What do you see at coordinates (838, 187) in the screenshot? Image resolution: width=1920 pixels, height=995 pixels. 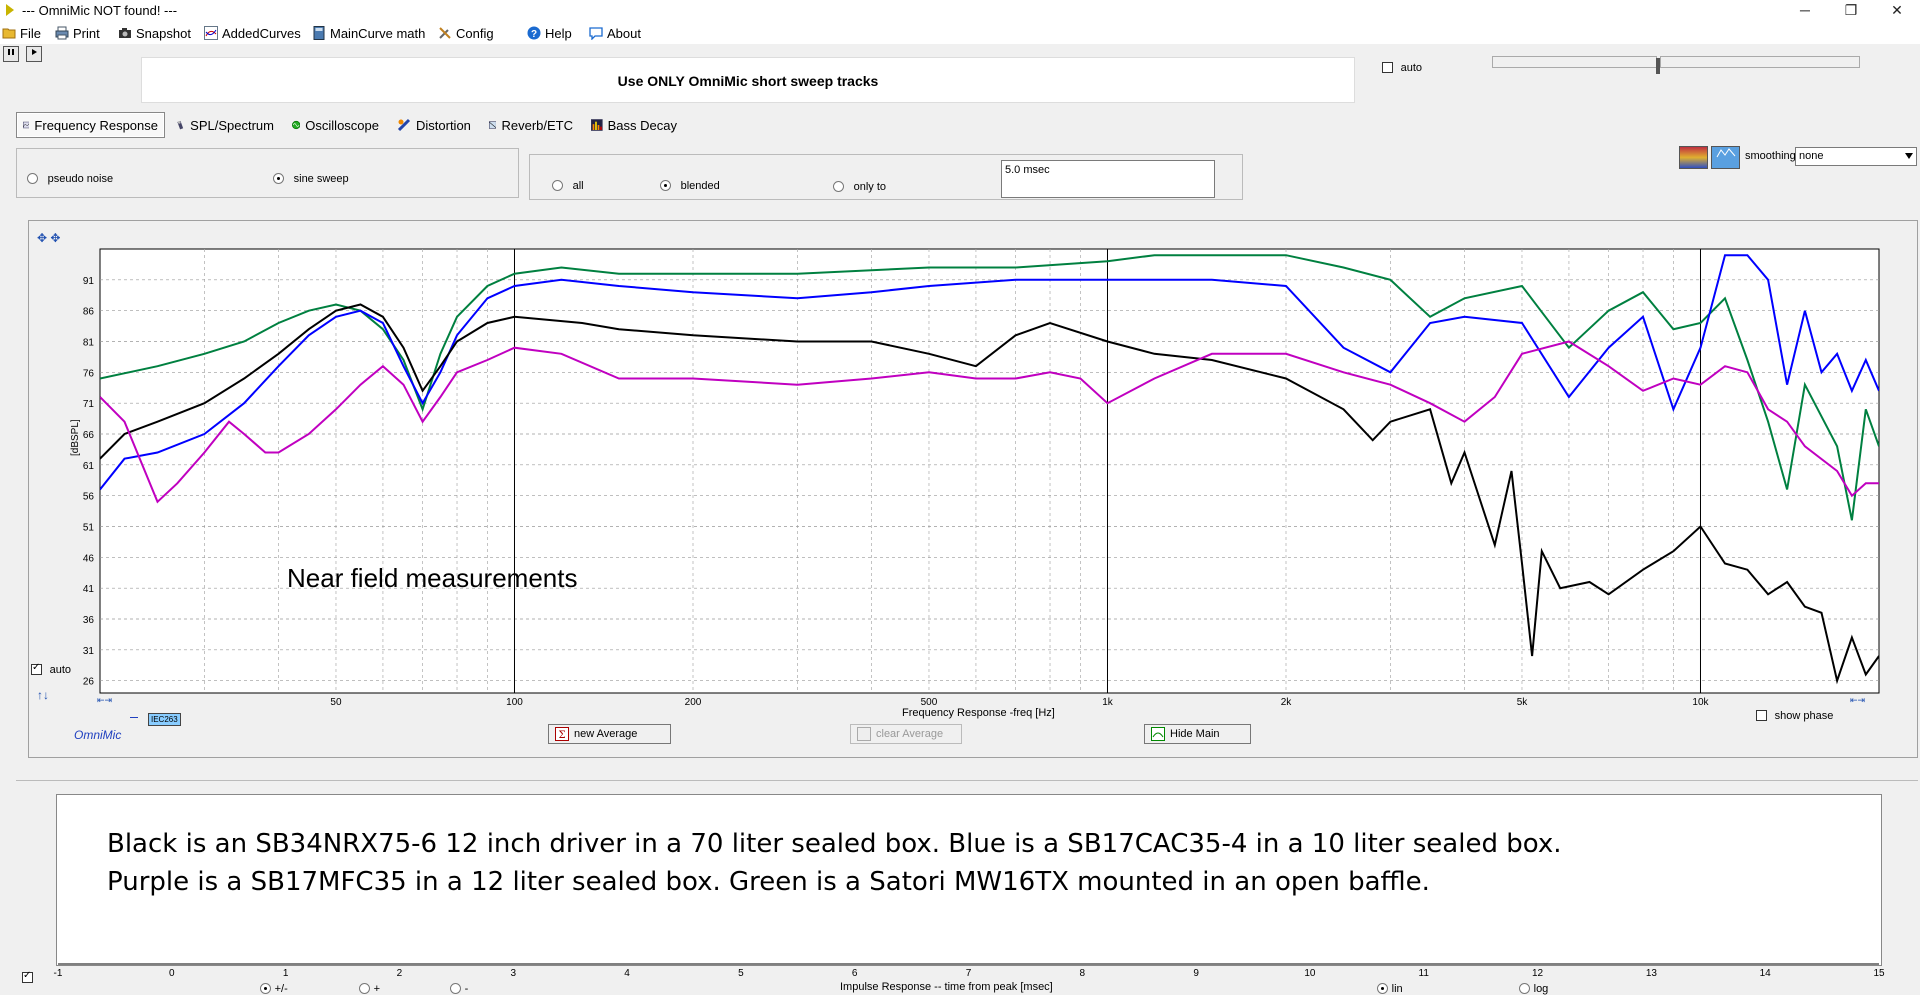 I see `gating-only-to-radio` at bounding box center [838, 187].